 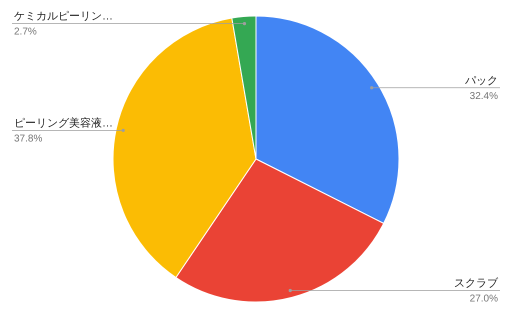 I want to click on slice-label: パック, so click(x=481, y=80).